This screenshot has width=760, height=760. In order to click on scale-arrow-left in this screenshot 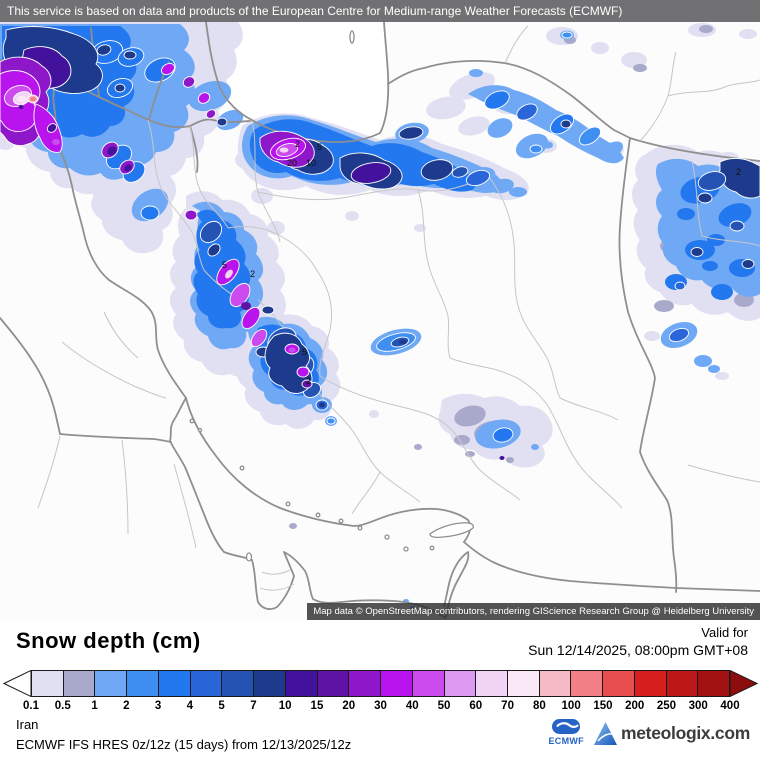, I will do `click(17, 683)`.